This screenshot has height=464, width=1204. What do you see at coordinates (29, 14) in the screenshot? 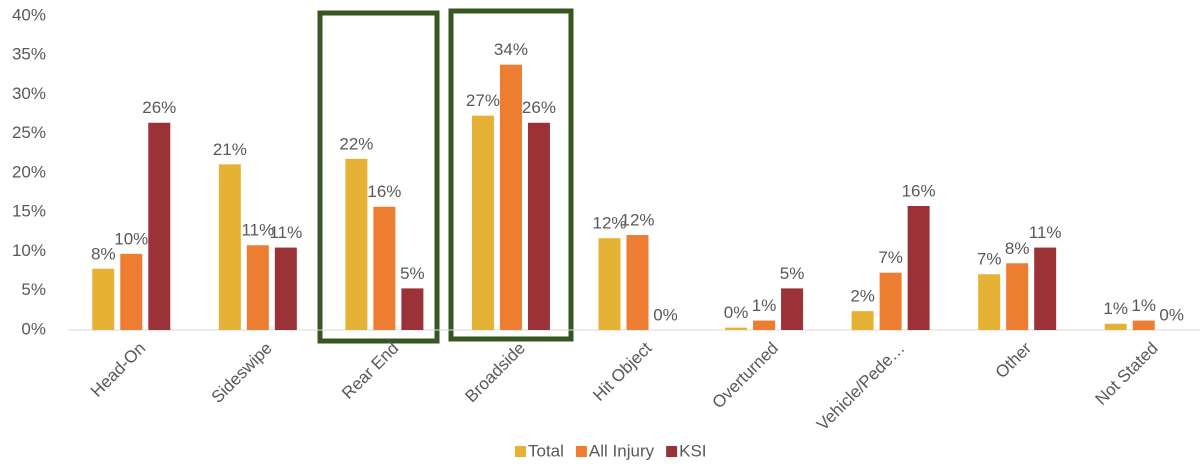
I see `y-tick-label: 40%` at bounding box center [29, 14].